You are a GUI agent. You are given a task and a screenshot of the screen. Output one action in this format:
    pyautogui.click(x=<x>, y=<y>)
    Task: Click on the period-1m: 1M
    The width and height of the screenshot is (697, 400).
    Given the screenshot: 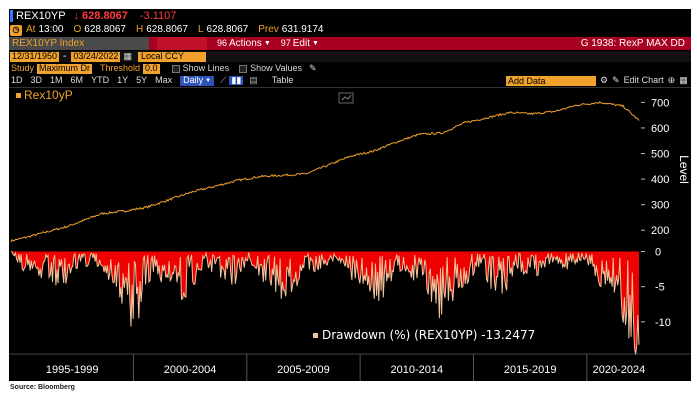 What is the action you would take?
    pyautogui.click(x=56, y=80)
    